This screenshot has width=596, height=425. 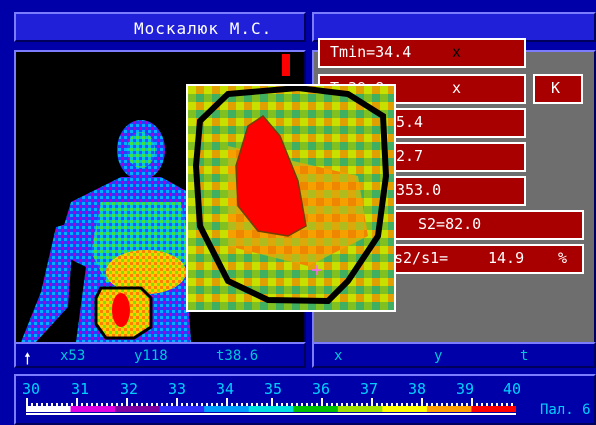 What do you see at coordinates (27, 361) in the screenshot?
I see `arrow-up-icon: 🠕` at bounding box center [27, 361].